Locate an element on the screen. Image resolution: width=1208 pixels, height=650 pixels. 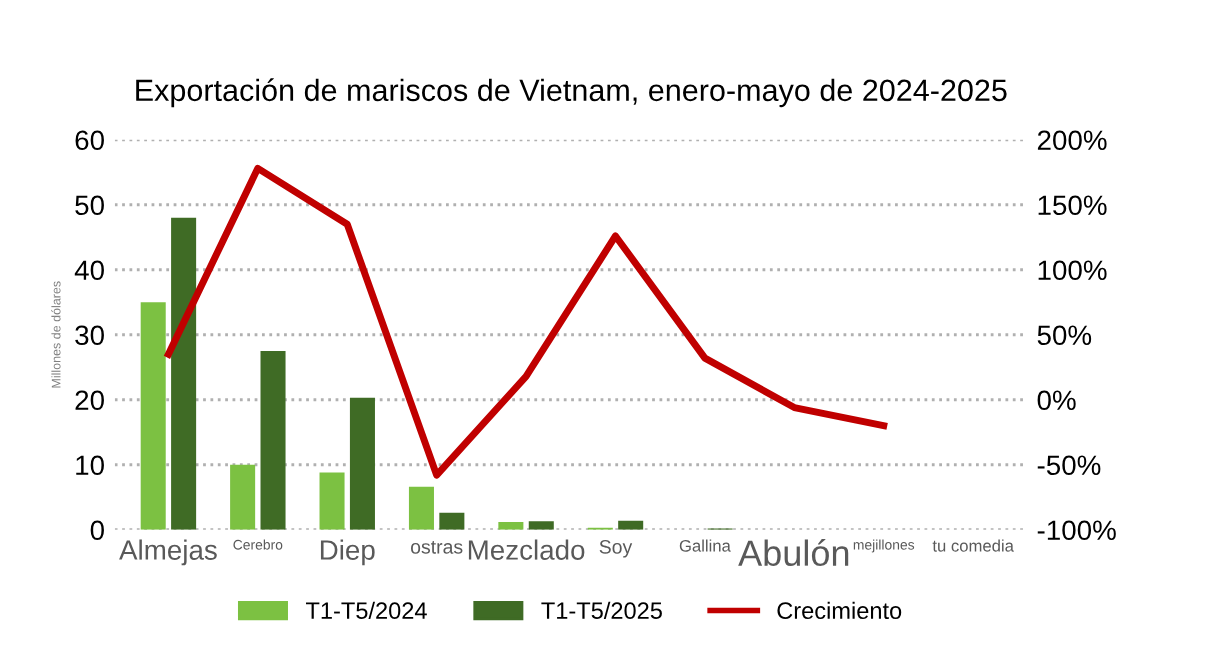
x-tick-label: ostras is located at coordinates (437, 547).